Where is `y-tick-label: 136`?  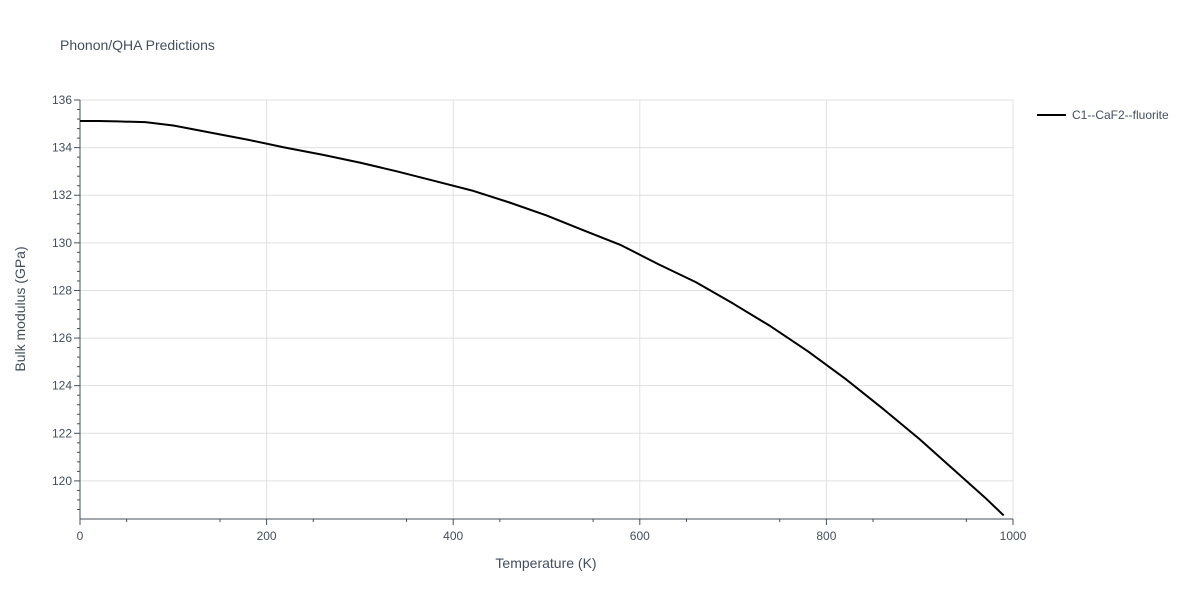
y-tick-label: 136 is located at coordinates (62, 100).